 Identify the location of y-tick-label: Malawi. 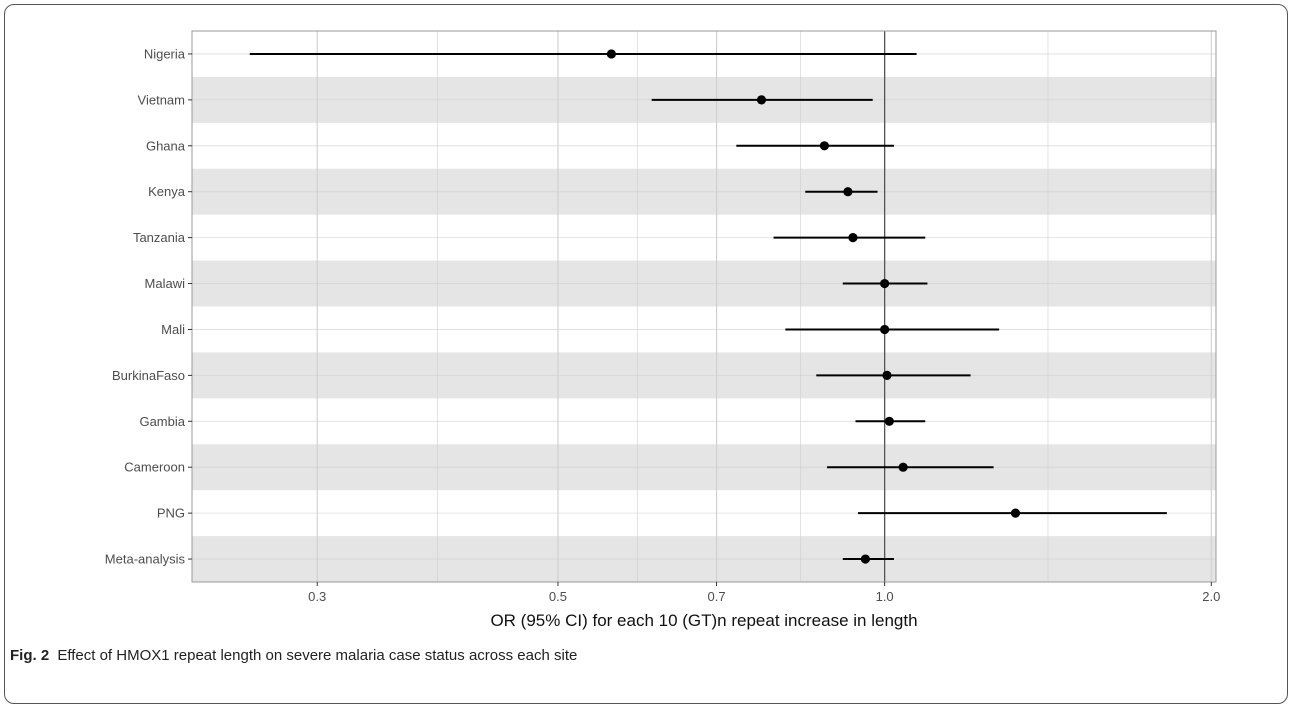
(165, 283).